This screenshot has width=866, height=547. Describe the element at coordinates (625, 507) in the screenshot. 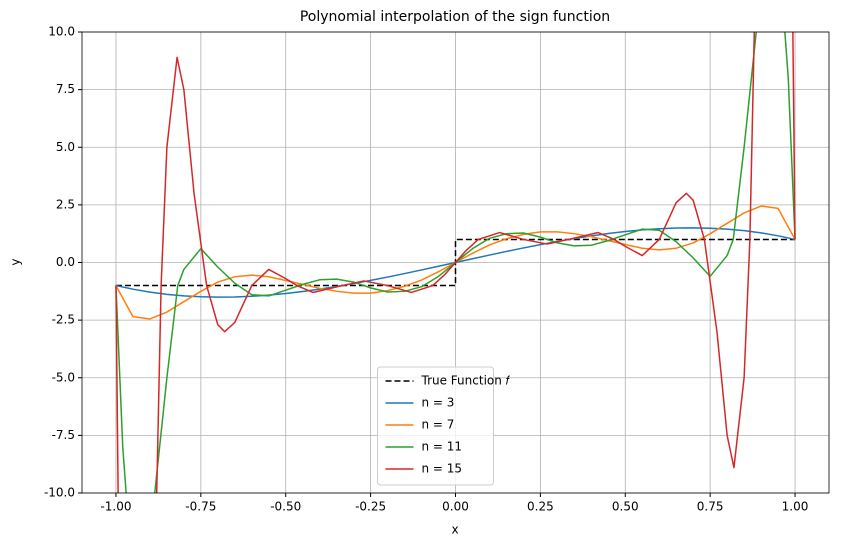

I see `x-tick-label: 0.50` at that location.